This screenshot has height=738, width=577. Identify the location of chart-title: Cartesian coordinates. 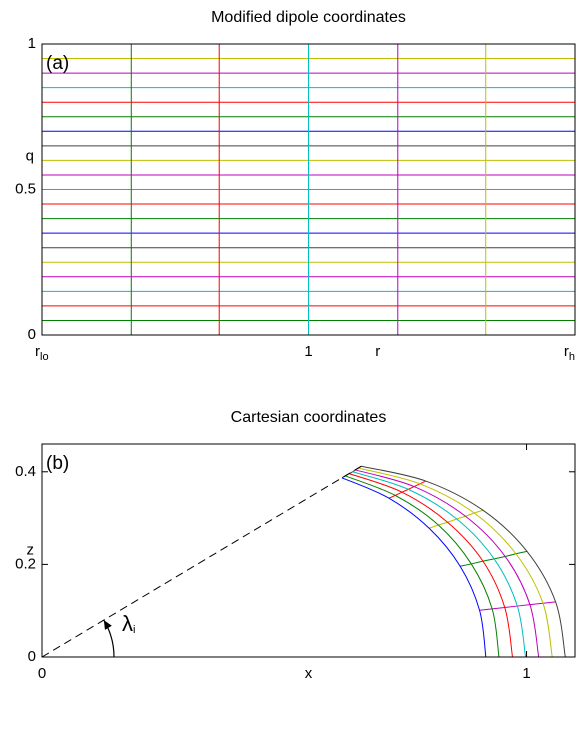
(309, 417).